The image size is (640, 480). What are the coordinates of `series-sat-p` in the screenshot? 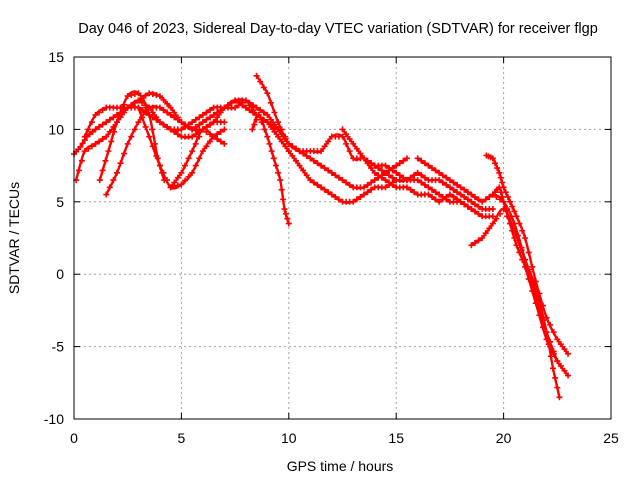 It's located at (515, 303).